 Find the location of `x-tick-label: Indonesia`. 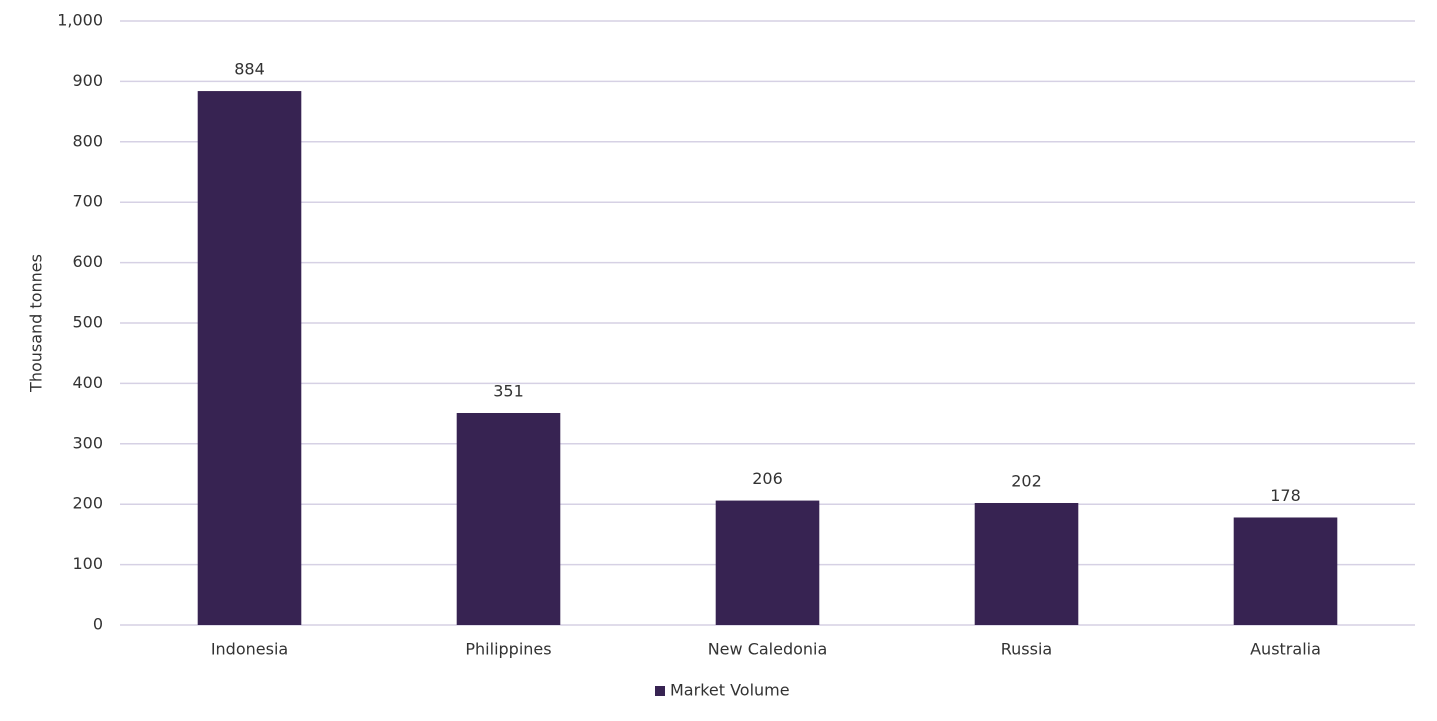

x-tick-label: Indonesia is located at coordinates (249, 649).